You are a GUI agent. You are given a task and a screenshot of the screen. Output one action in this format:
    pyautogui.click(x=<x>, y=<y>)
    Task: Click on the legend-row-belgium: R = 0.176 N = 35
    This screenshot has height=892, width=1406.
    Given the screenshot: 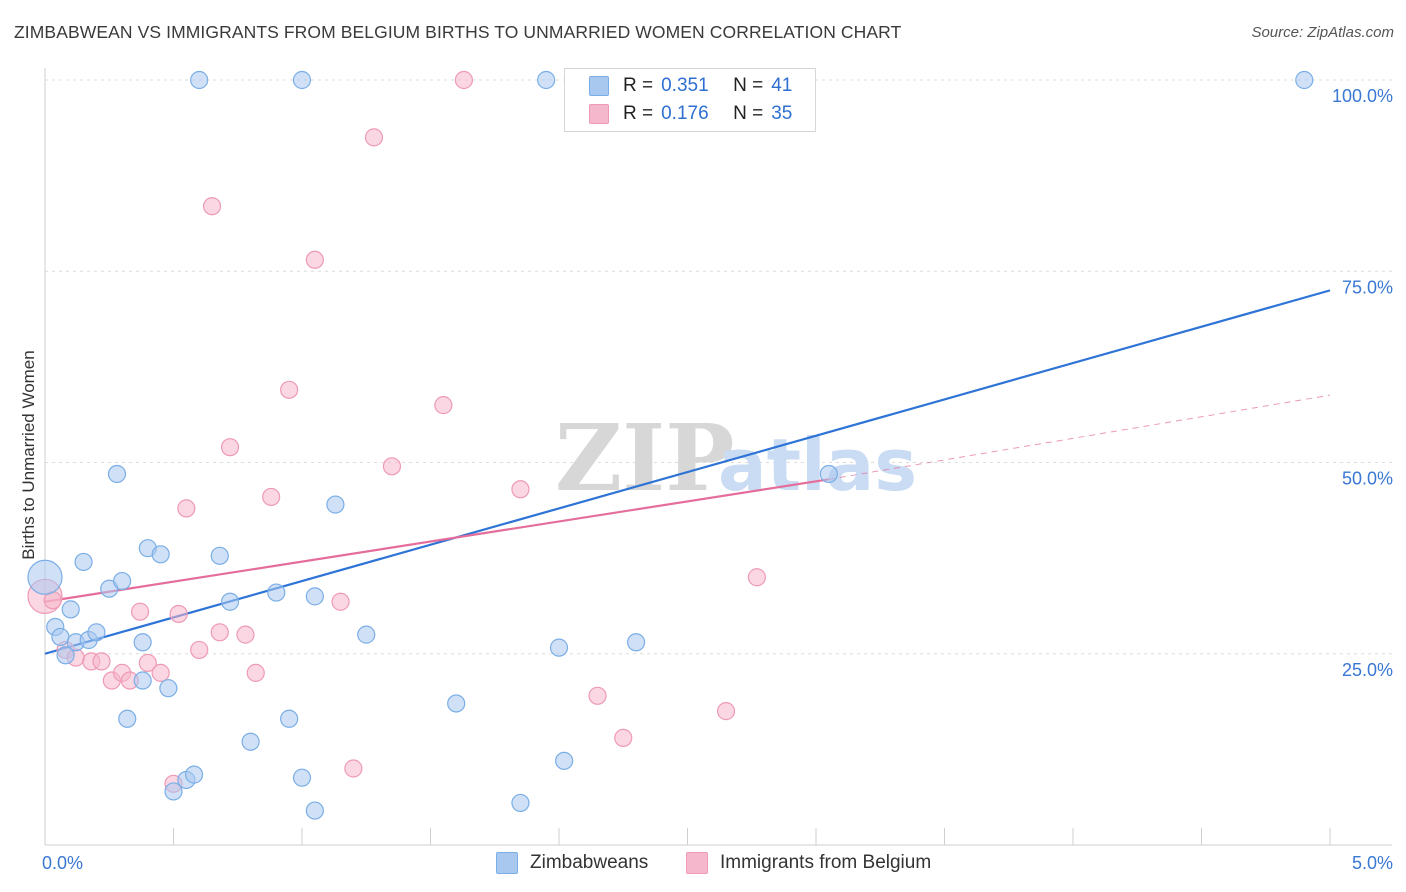 What is the action you would take?
    pyautogui.click(x=690, y=114)
    